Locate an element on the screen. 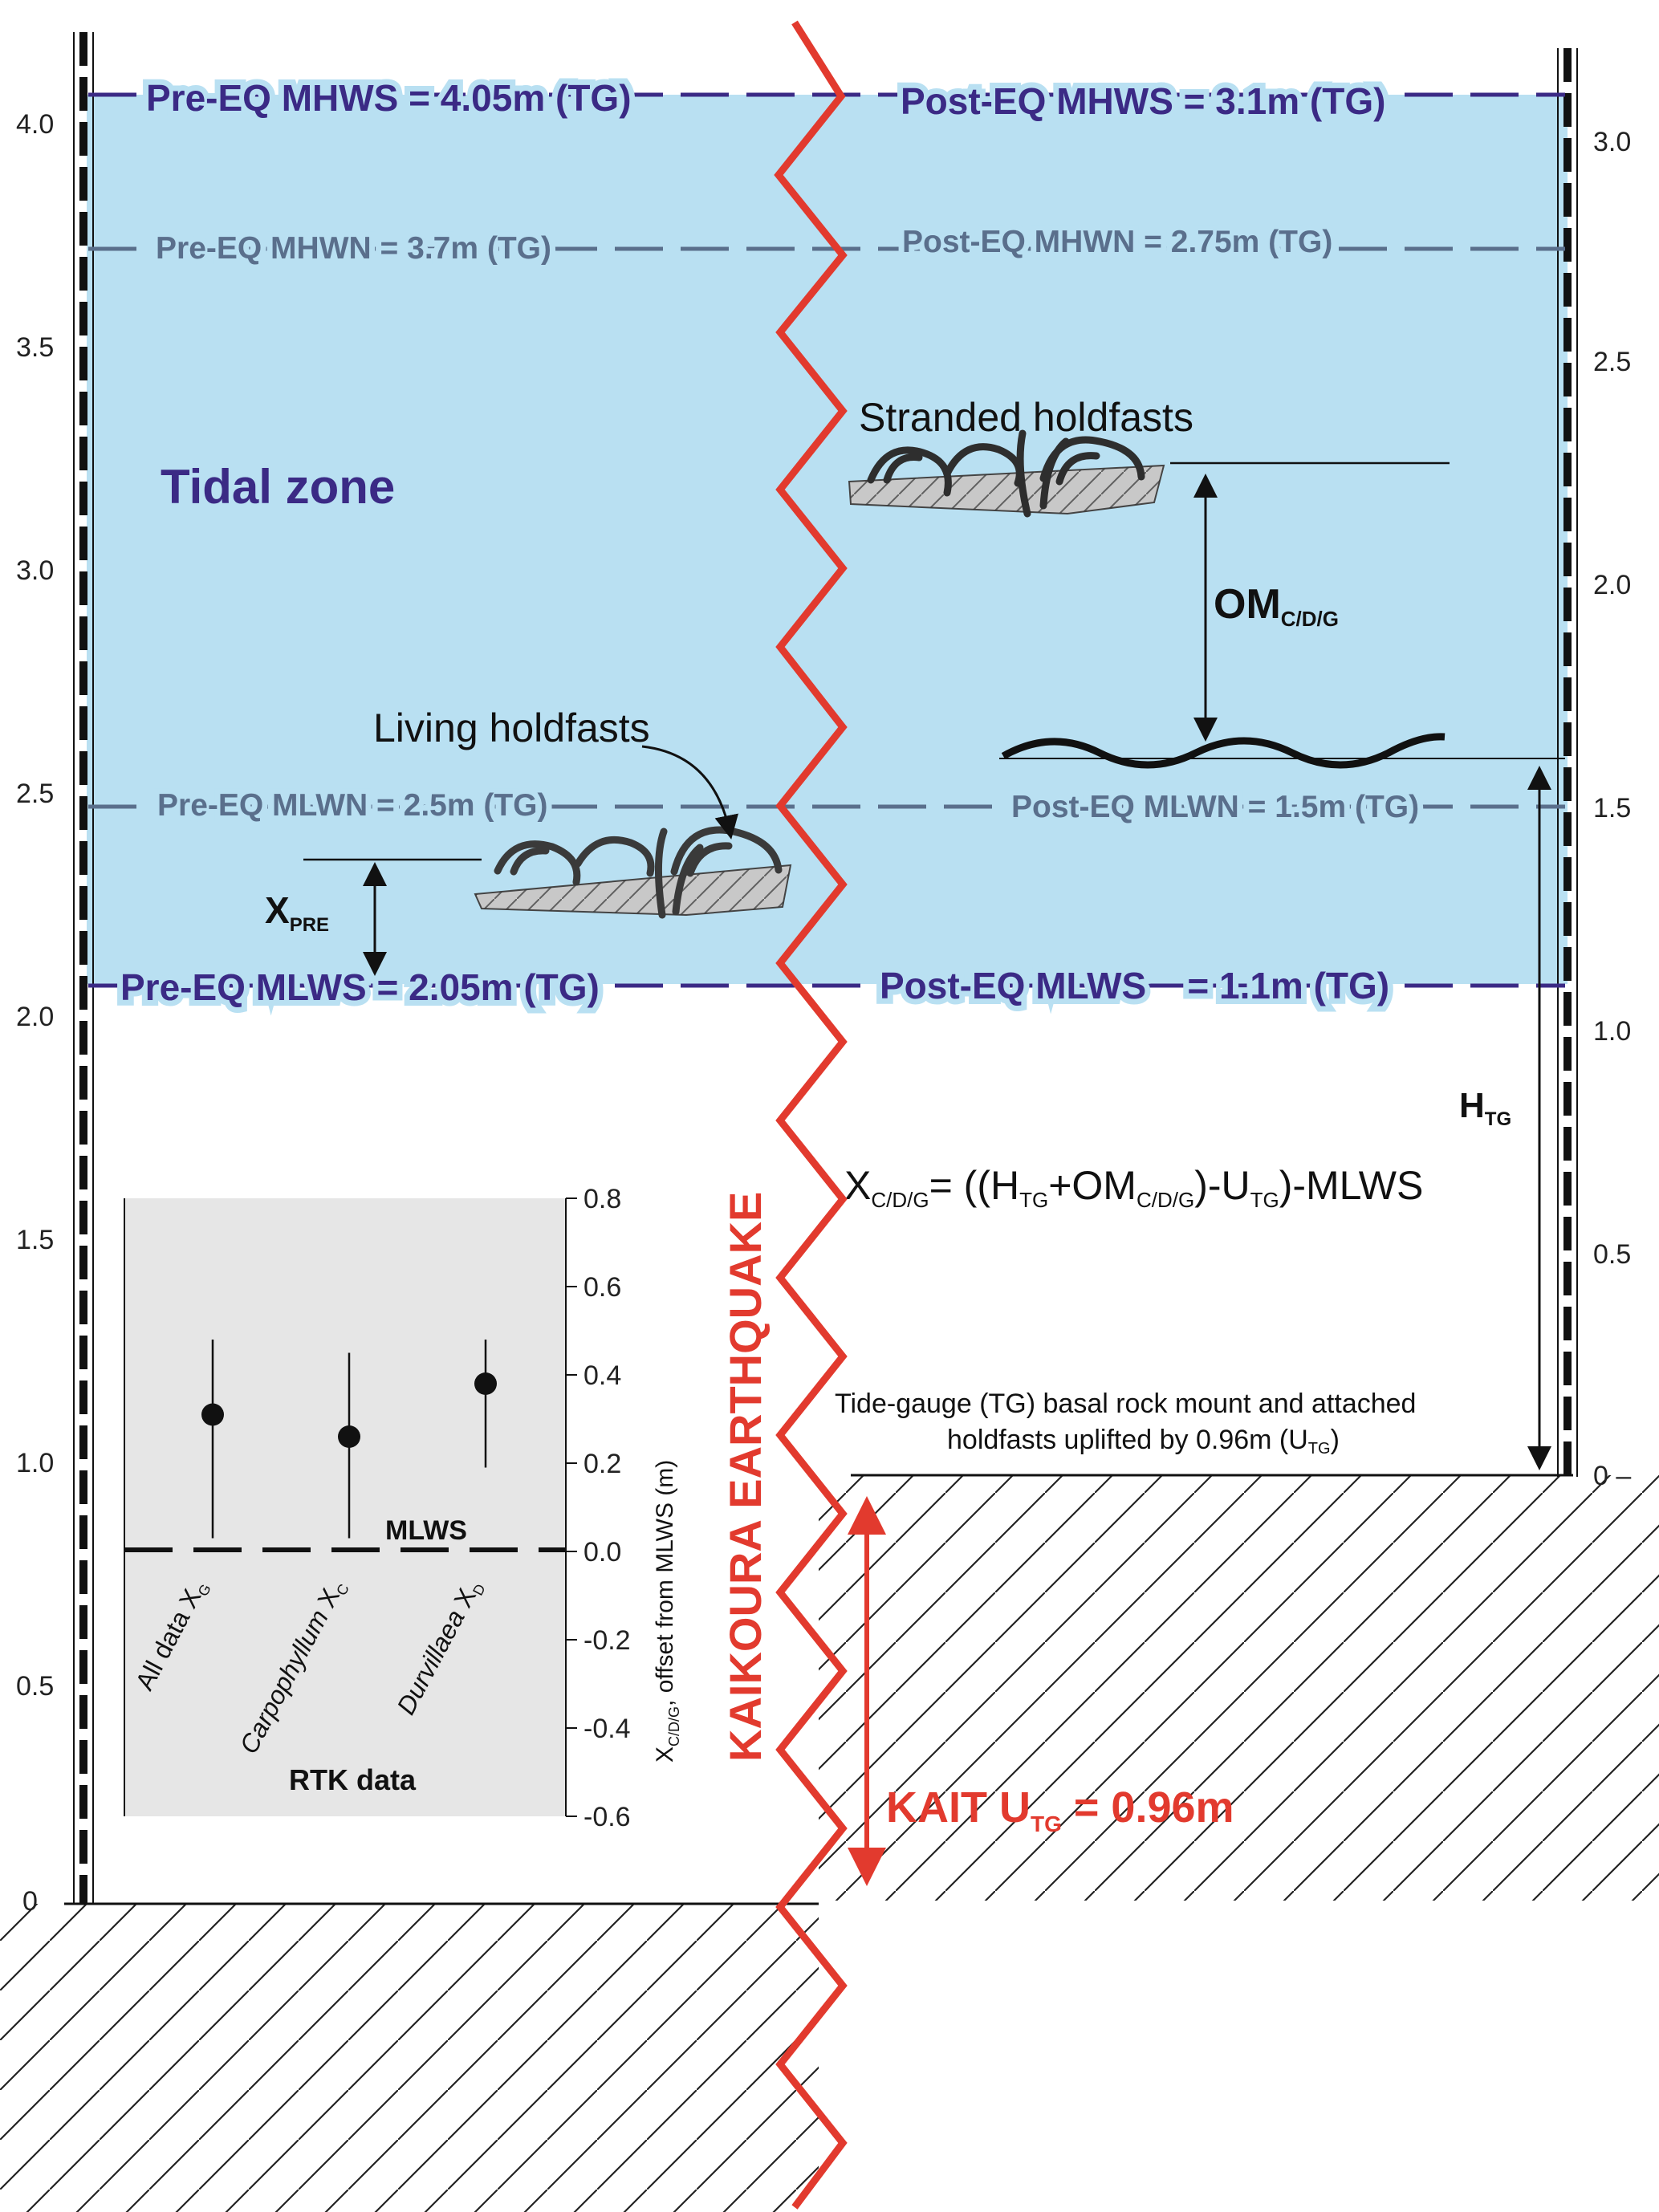 The height and width of the screenshot is (2212, 1659). tg-note-line2: holdfasts uplifted by 0.96m (UTG) is located at coordinates (1143, 1442).